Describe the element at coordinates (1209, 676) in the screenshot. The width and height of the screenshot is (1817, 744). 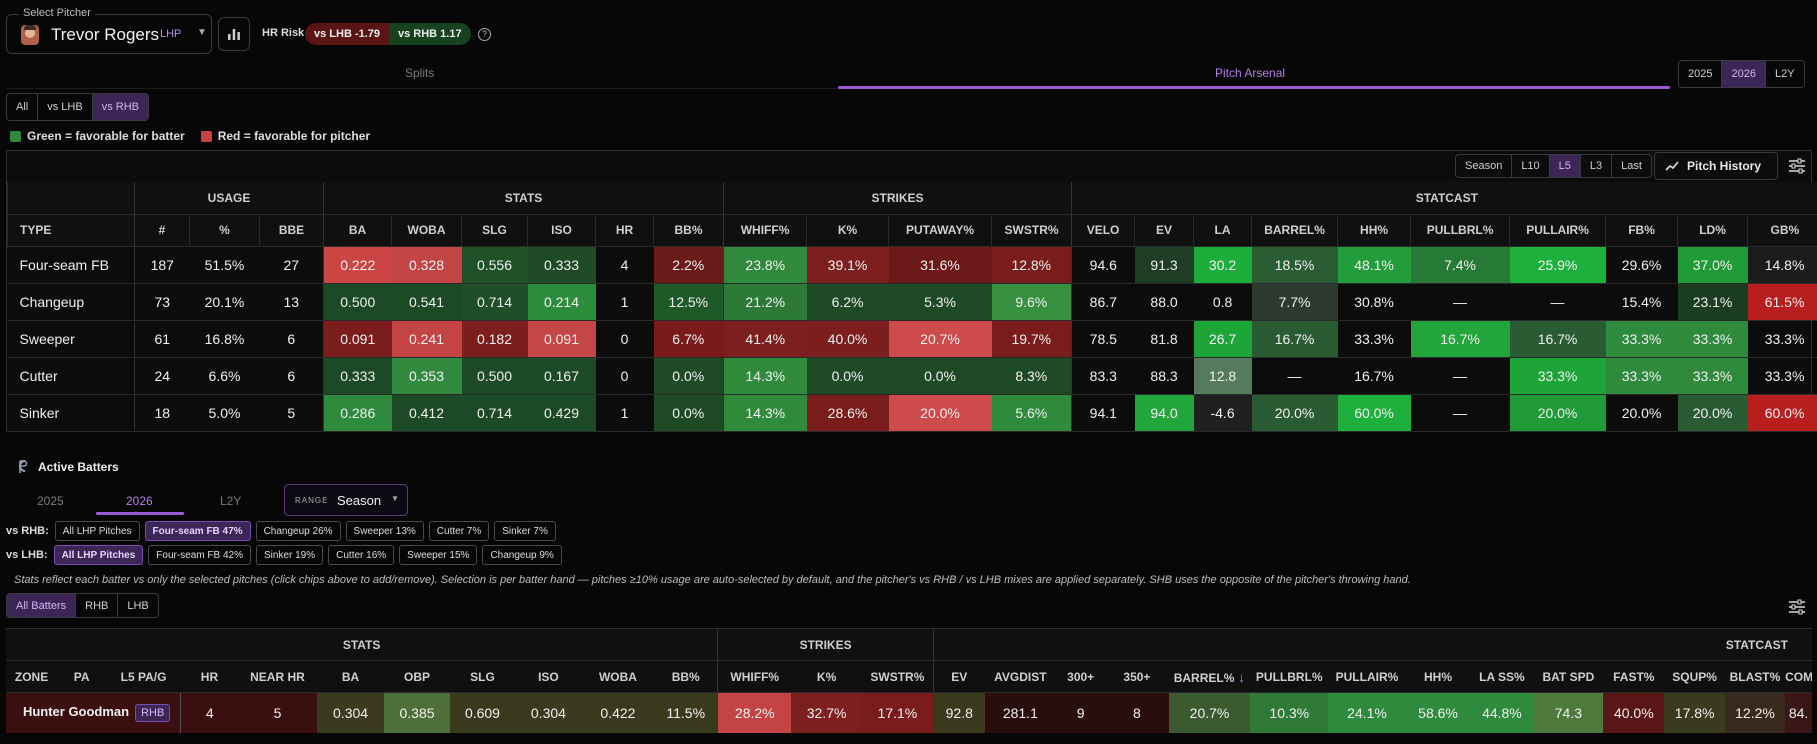
I see `batters-col-header: BARREL% ↓` at that location.